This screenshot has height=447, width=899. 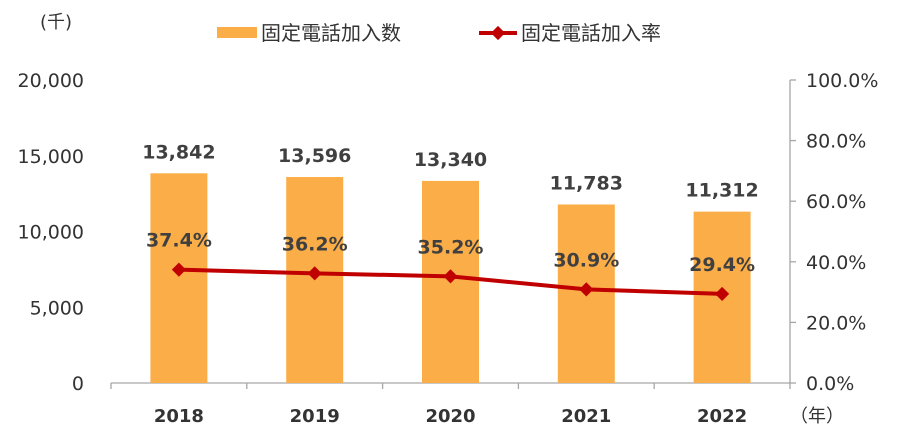 What do you see at coordinates (591, 33) in the screenshot?
I see `legend-line-label: 固定電話加入率` at bounding box center [591, 33].